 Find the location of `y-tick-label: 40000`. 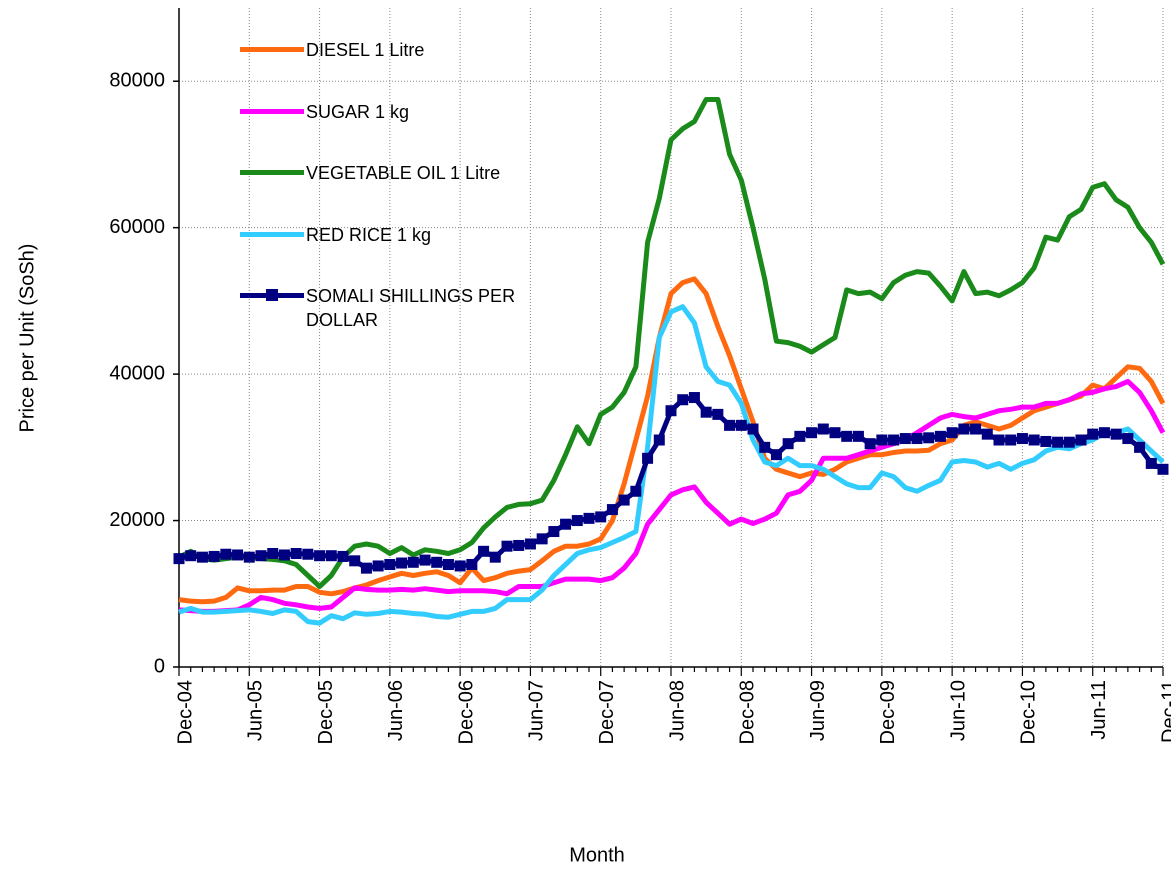

y-tick-label: 40000 is located at coordinates (137, 373).